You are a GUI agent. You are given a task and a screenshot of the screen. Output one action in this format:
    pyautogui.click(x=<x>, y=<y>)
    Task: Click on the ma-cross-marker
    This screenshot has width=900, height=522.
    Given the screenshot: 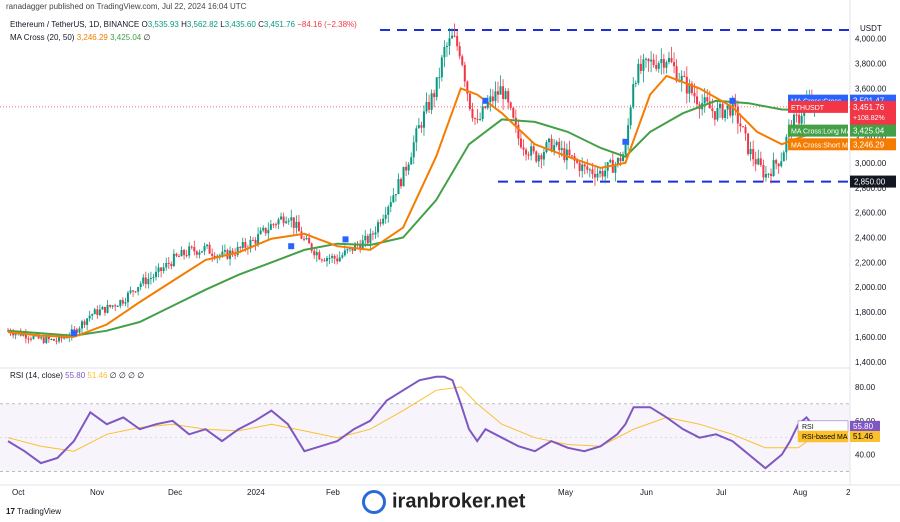 What is the action you would take?
    pyautogui.click(x=625, y=141)
    